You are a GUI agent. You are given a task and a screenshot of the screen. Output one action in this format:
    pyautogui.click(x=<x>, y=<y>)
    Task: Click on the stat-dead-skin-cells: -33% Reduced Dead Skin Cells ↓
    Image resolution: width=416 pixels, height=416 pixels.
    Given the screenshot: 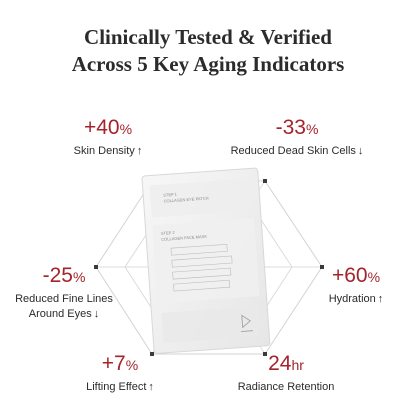 What is the action you would take?
    pyautogui.click(x=297, y=137)
    